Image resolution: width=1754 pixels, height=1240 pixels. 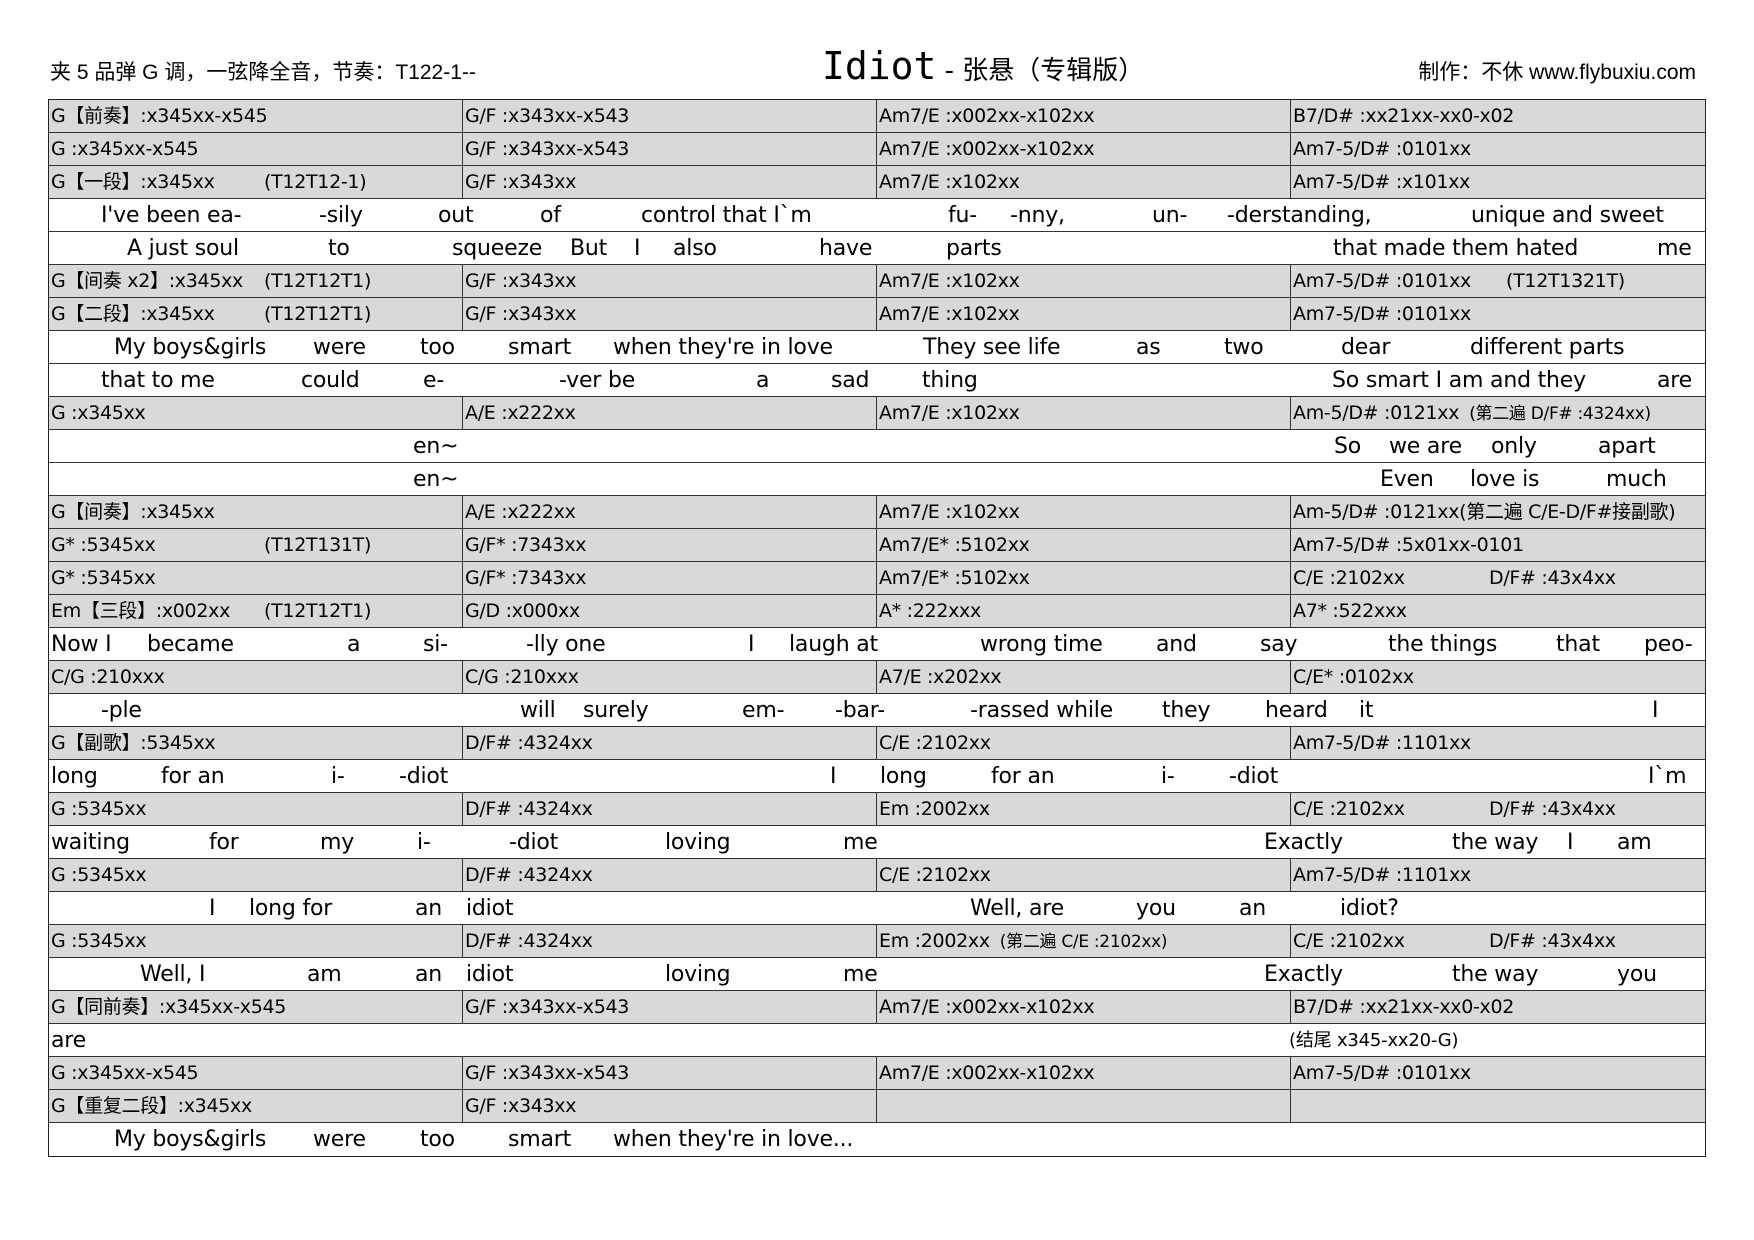 I want to click on lyric-word: si-, so click(x=435, y=644).